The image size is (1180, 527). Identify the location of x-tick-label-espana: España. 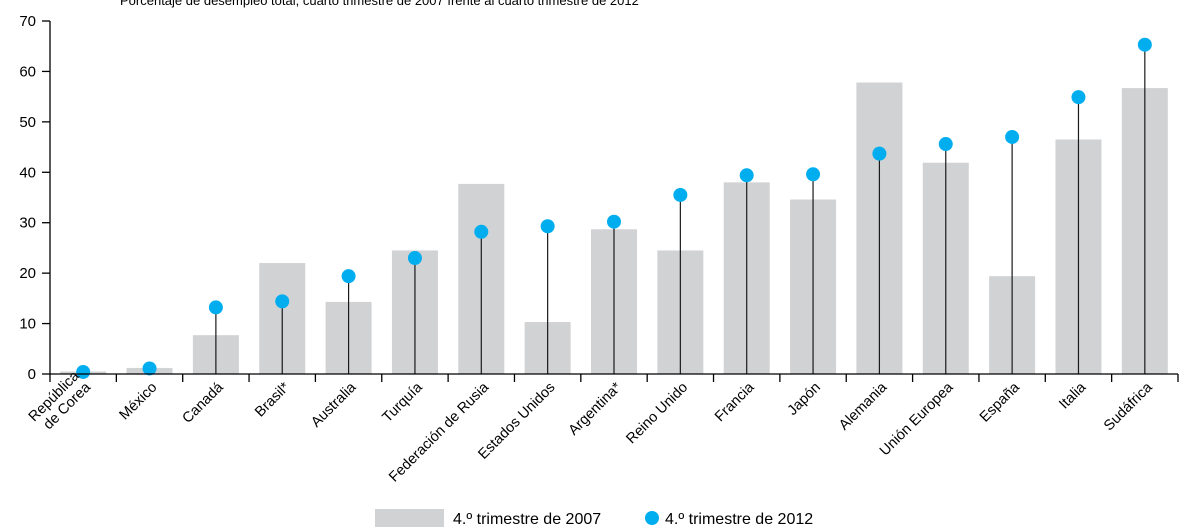
(1000, 402).